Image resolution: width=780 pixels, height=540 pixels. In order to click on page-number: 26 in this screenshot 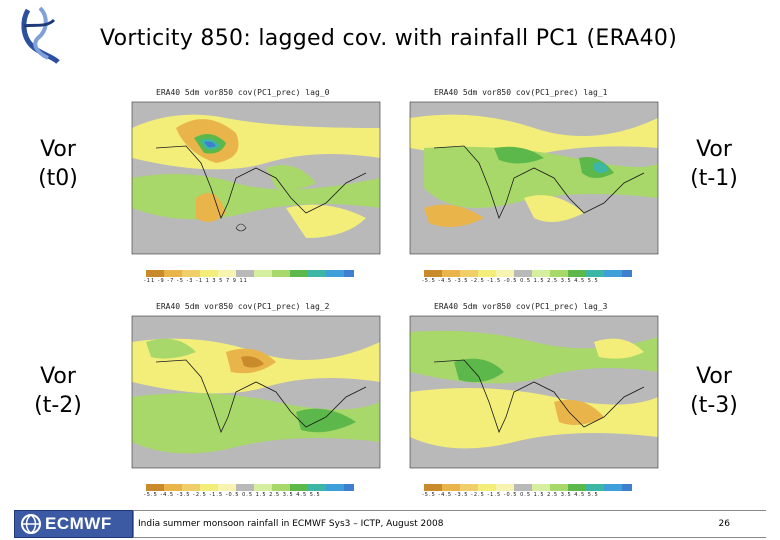, I will do `click(724, 524)`.